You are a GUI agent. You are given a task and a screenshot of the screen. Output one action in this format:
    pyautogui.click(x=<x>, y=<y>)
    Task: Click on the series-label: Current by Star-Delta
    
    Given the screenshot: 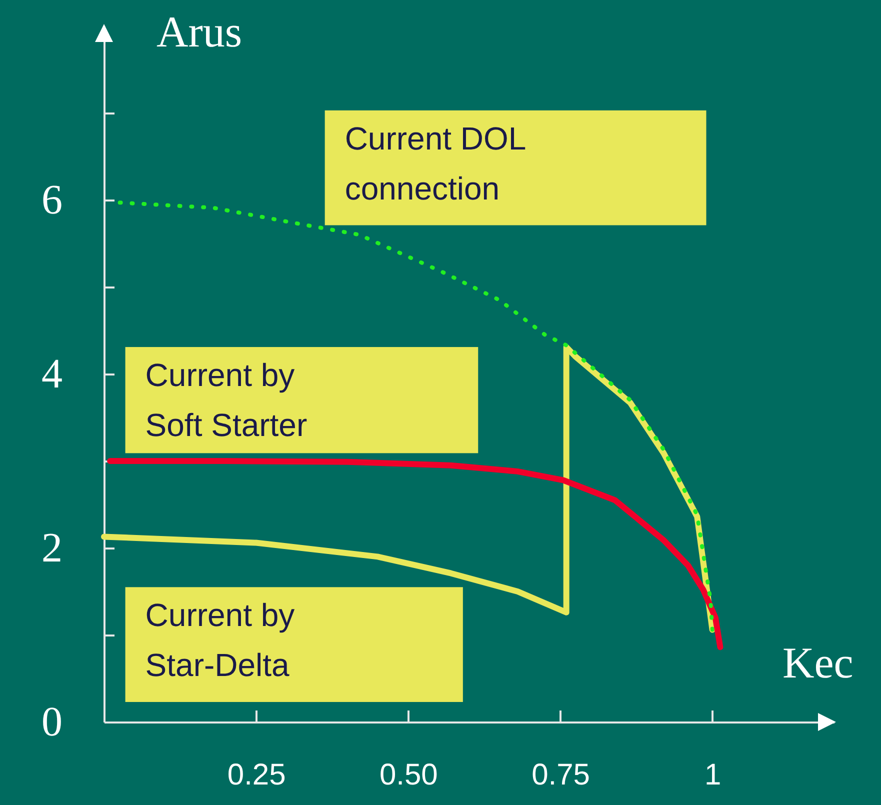 What is the action you would take?
    pyautogui.click(x=220, y=640)
    